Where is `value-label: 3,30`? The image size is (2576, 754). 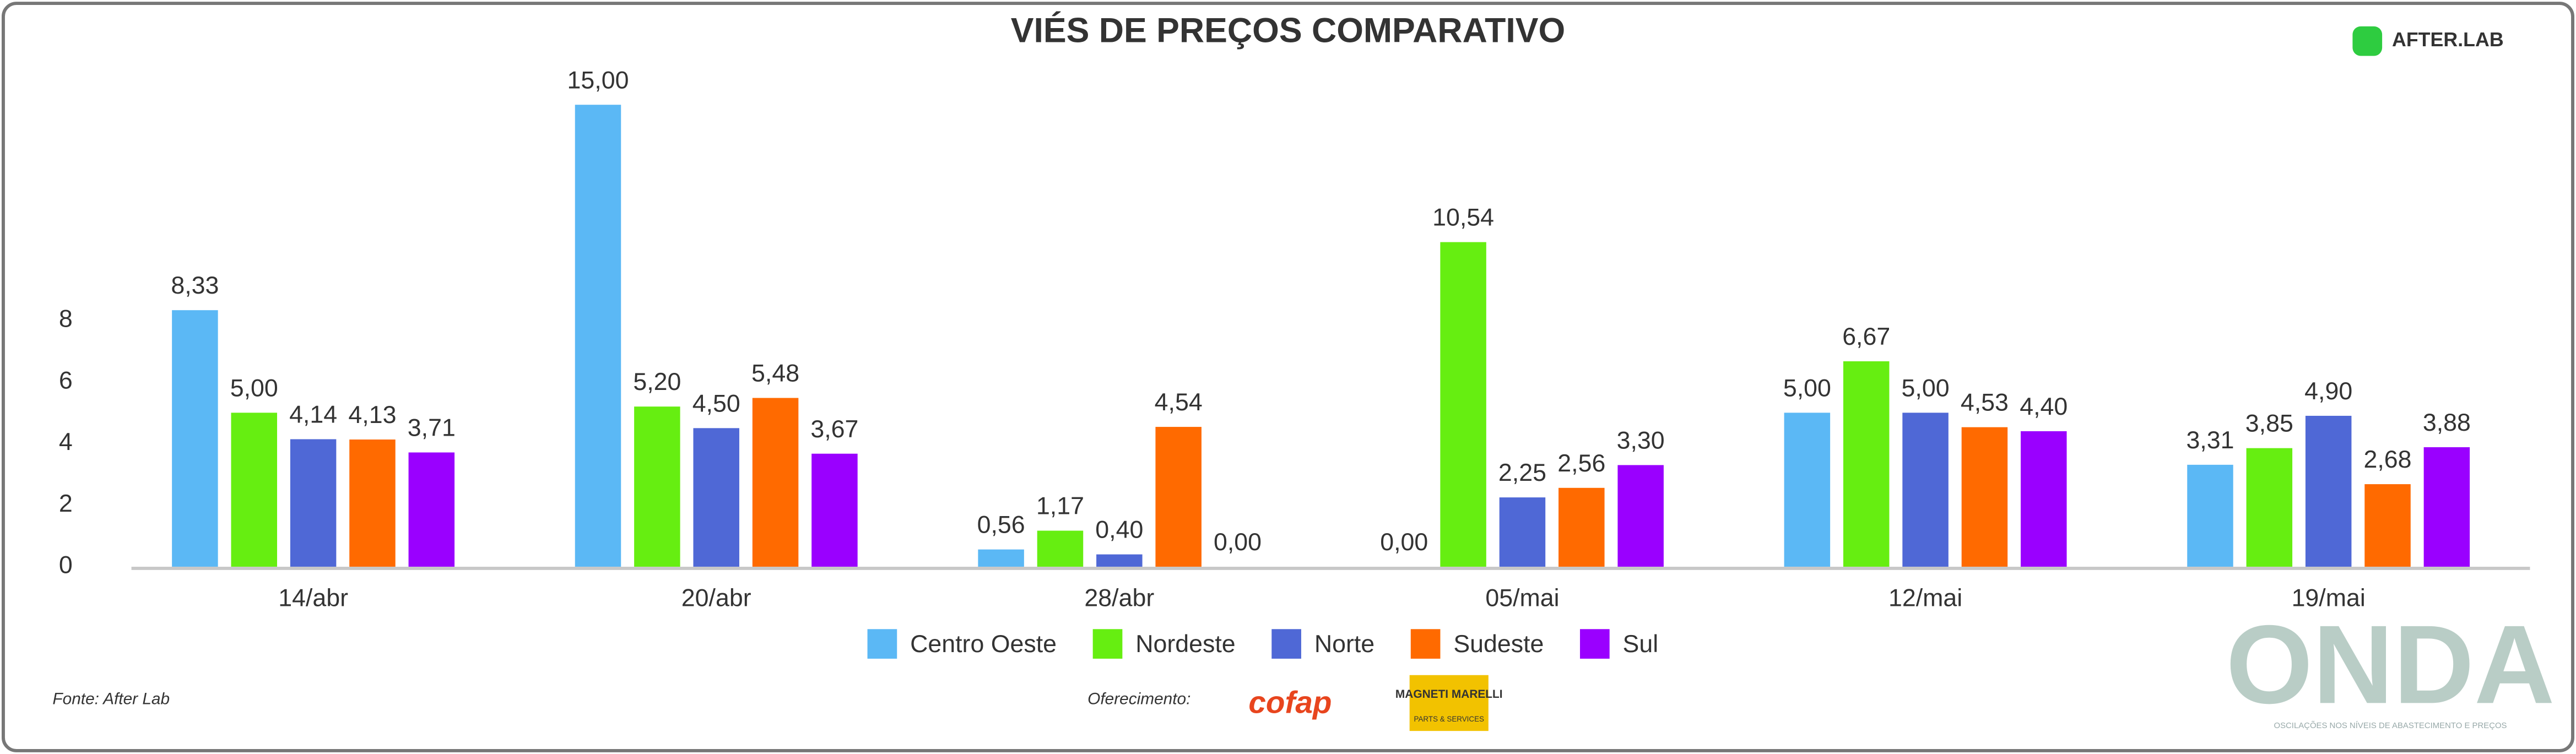 value-label: 3,30 is located at coordinates (1641, 440).